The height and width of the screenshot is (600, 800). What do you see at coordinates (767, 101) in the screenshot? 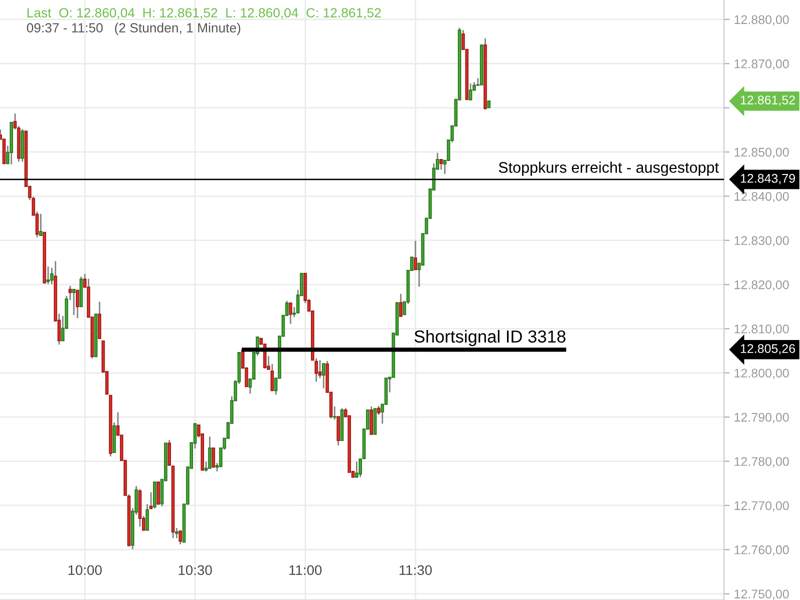
I see `text: 12.861,52` at bounding box center [767, 101].